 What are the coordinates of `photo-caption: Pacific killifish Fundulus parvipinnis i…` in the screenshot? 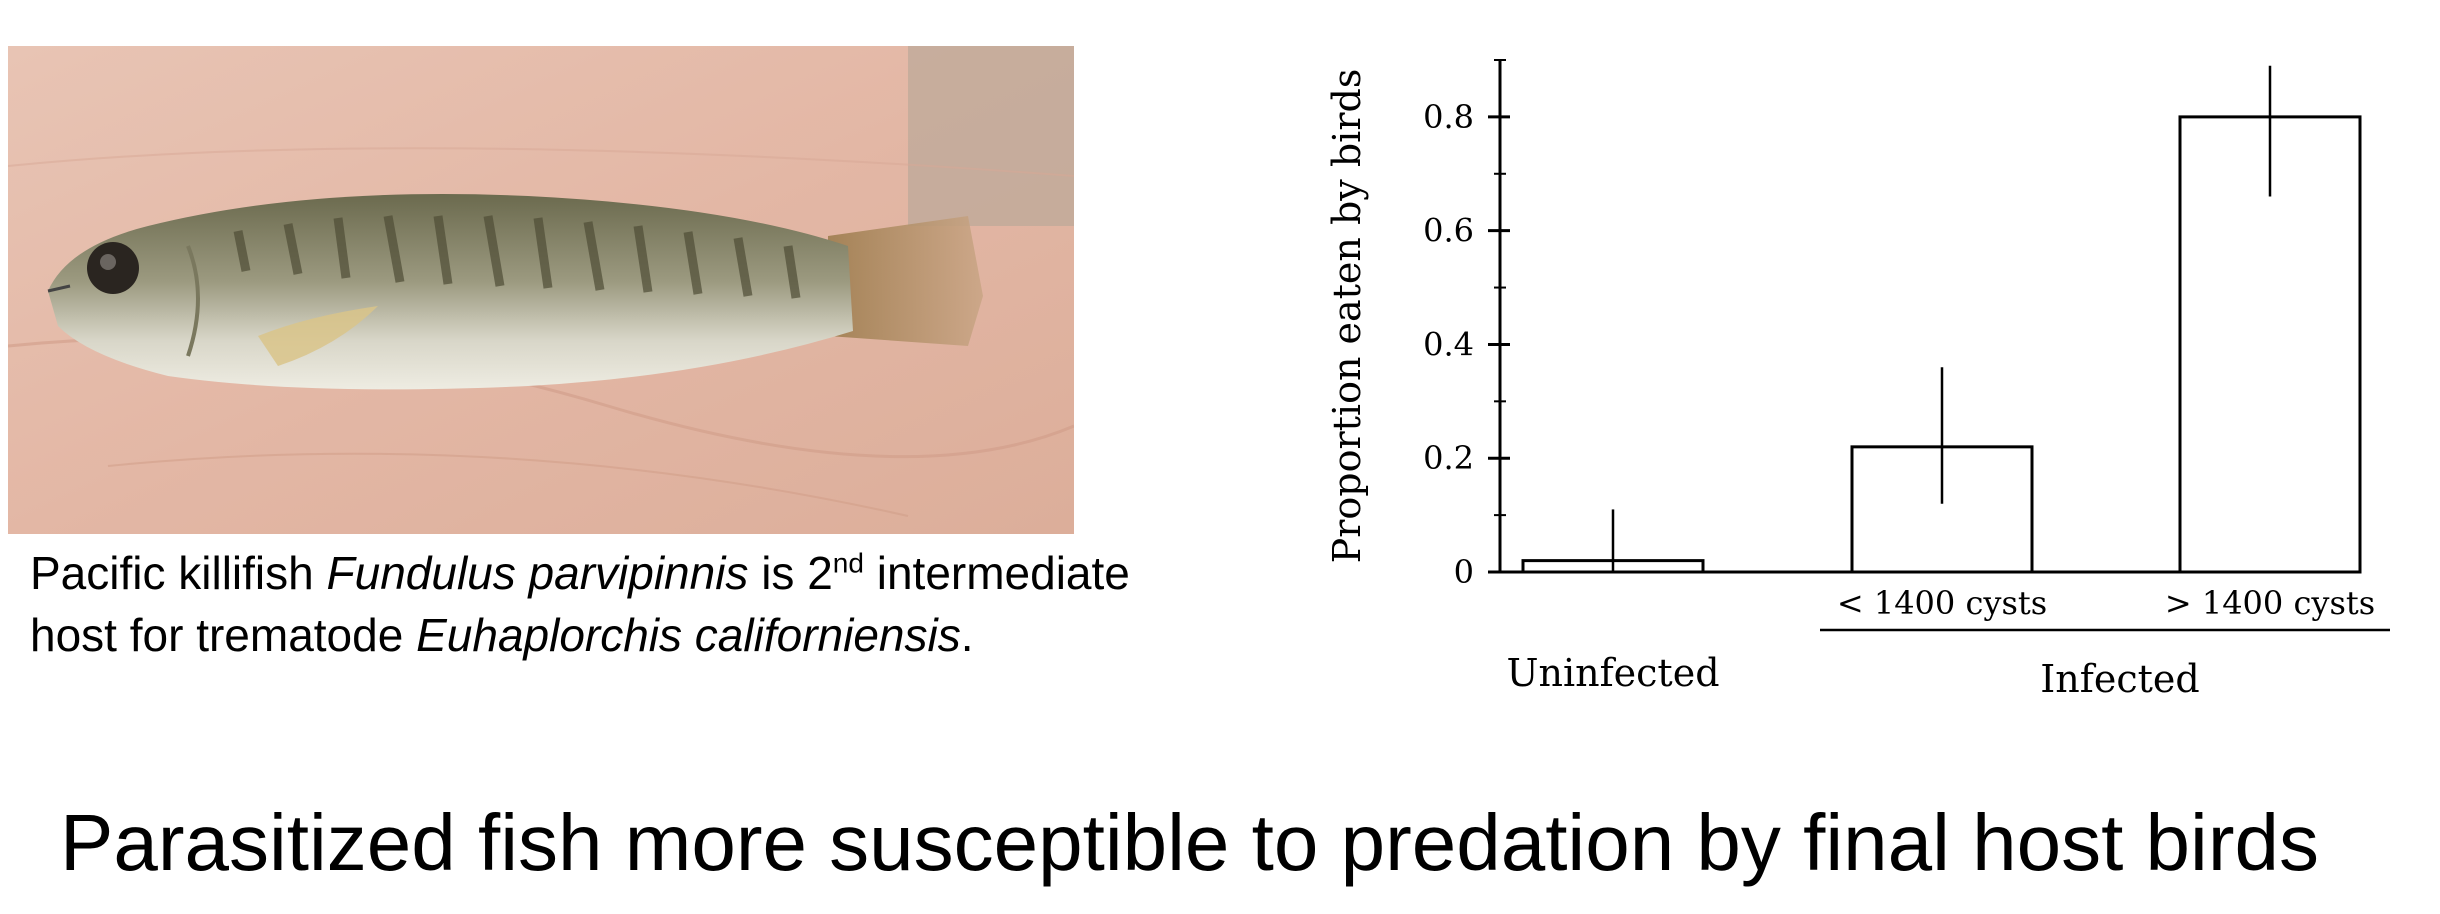 It's located at (680, 604).